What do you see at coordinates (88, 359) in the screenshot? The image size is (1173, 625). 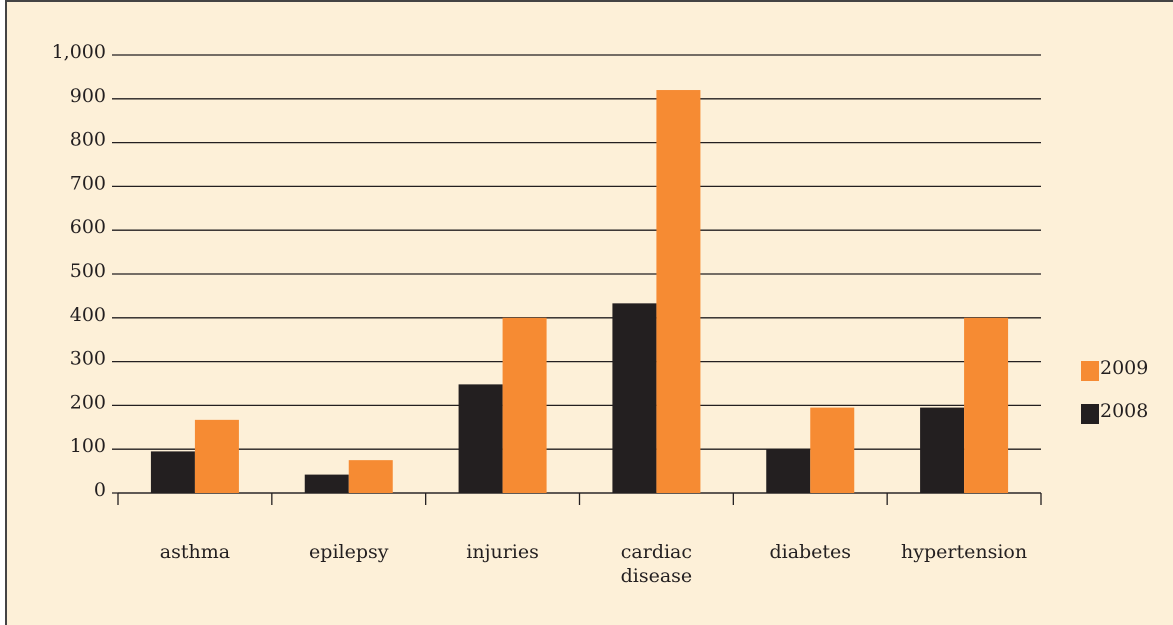 I see `y-tick-label: 300` at bounding box center [88, 359].